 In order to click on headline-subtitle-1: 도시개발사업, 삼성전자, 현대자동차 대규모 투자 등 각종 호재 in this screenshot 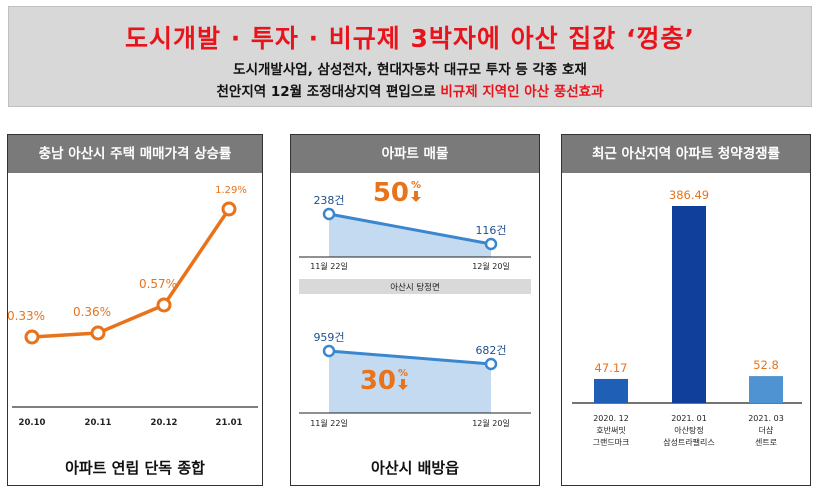, I will do `click(410, 70)`.